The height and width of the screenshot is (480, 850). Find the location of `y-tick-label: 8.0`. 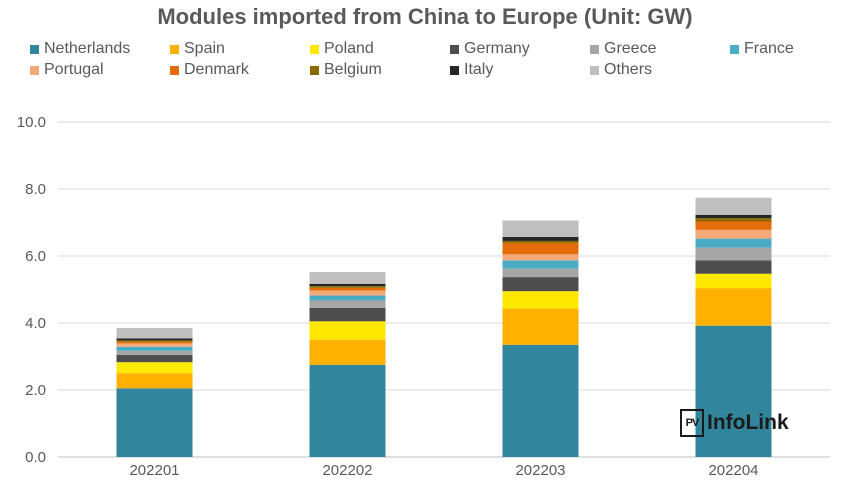

y-tick-label: 8.0 is located at coordinates (35, 189).